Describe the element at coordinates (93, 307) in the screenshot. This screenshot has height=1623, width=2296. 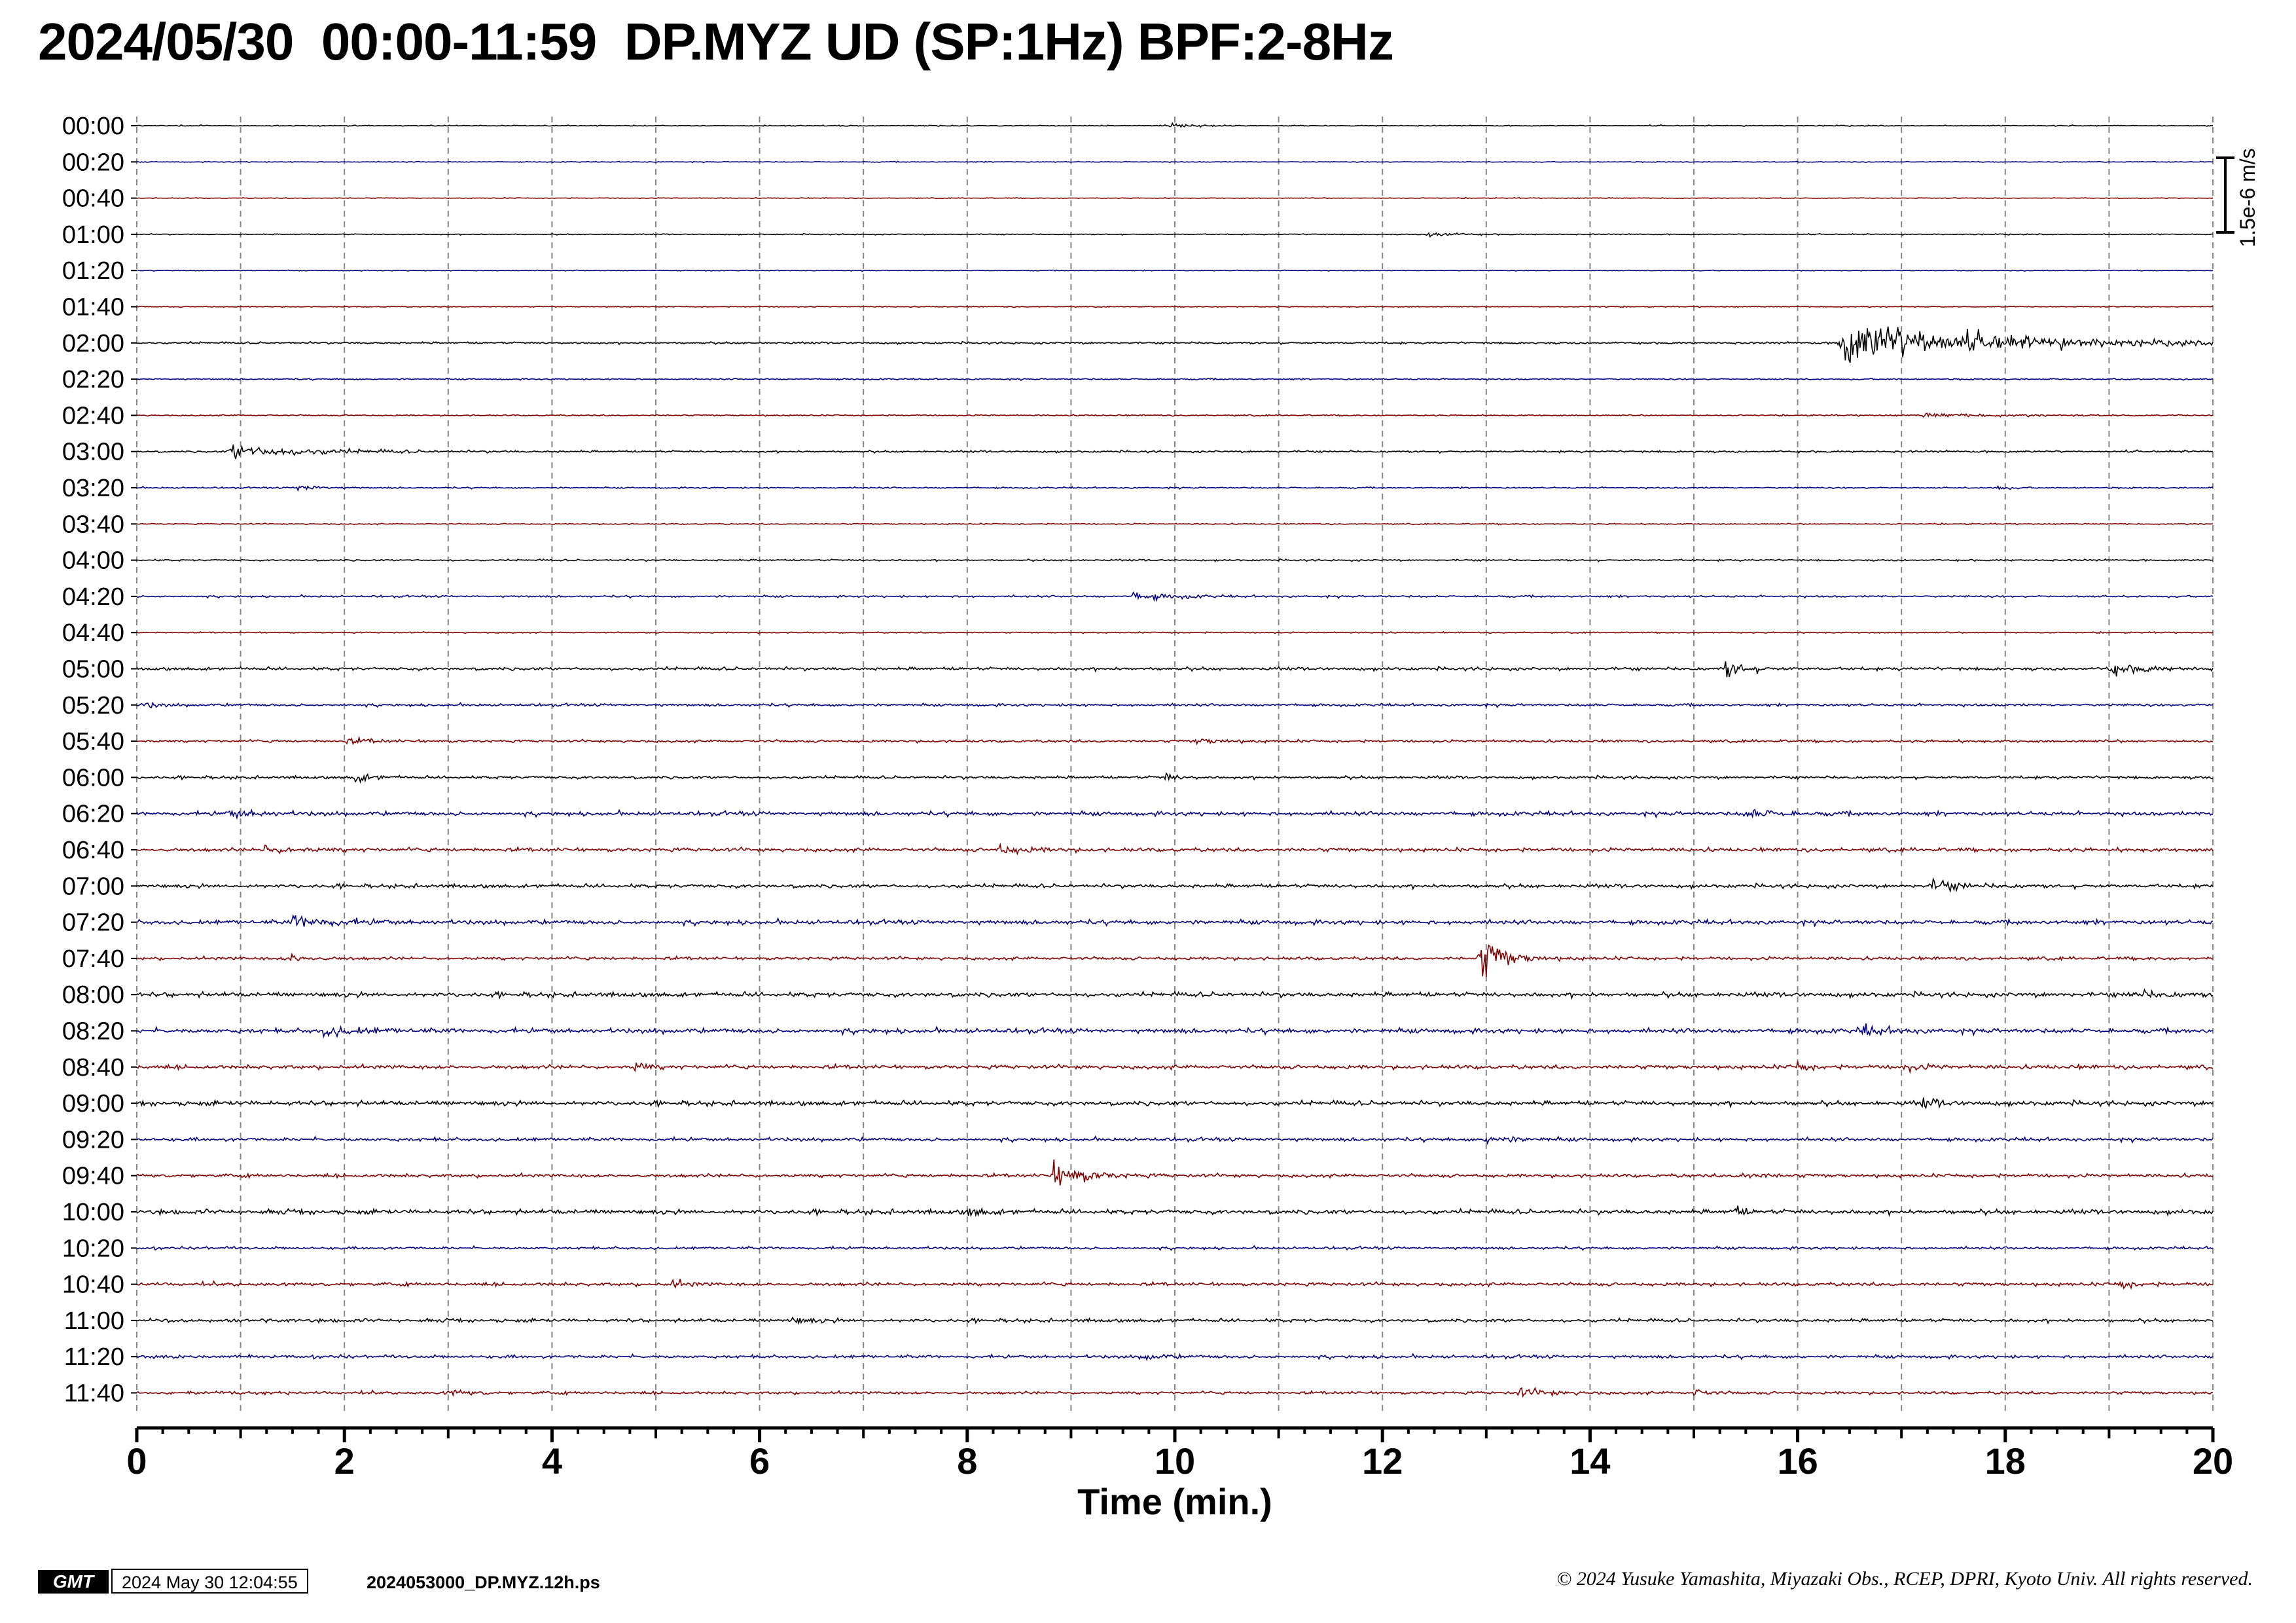
I see `trace-time-label: 01:40` at that location.